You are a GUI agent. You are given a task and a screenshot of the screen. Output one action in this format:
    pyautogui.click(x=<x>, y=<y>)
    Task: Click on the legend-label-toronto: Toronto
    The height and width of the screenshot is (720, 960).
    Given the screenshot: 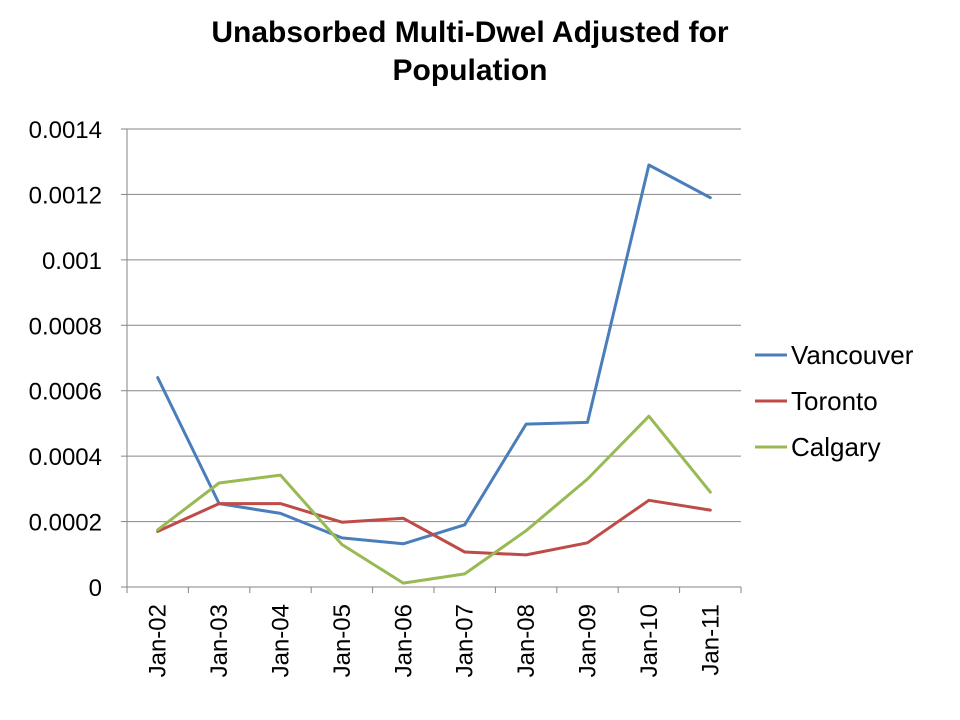 What is the action you would take?
    pyautogui.click(x=834, y=401)
    